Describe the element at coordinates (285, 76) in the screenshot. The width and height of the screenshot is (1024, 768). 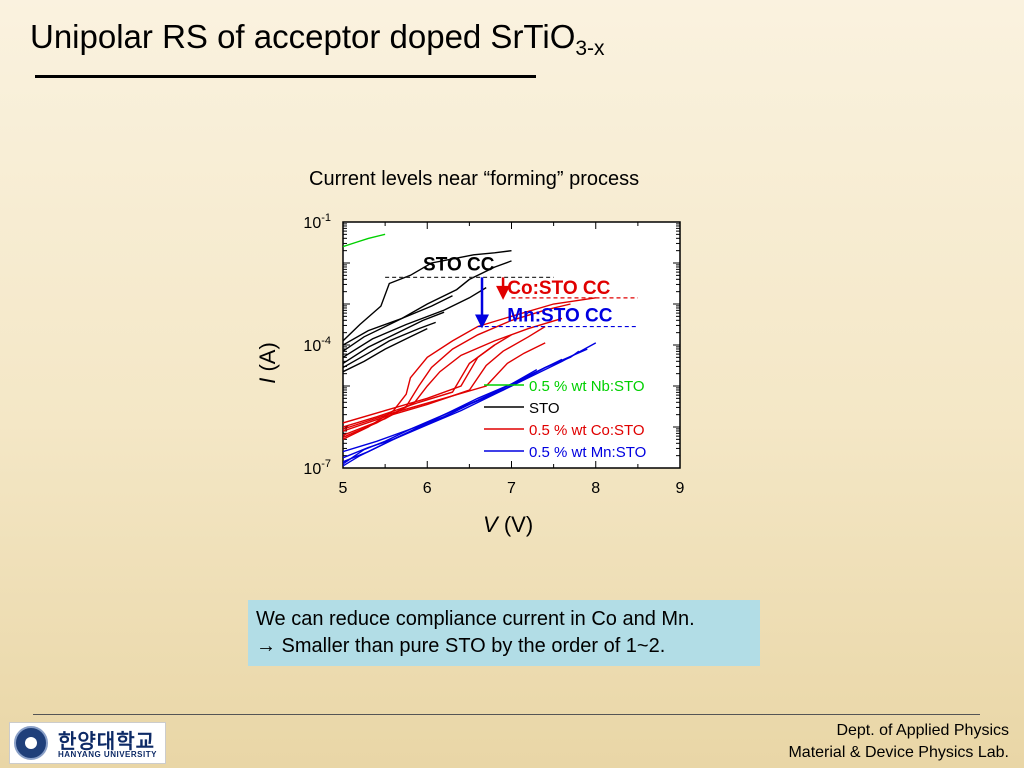
I see `title-underline` at that location.